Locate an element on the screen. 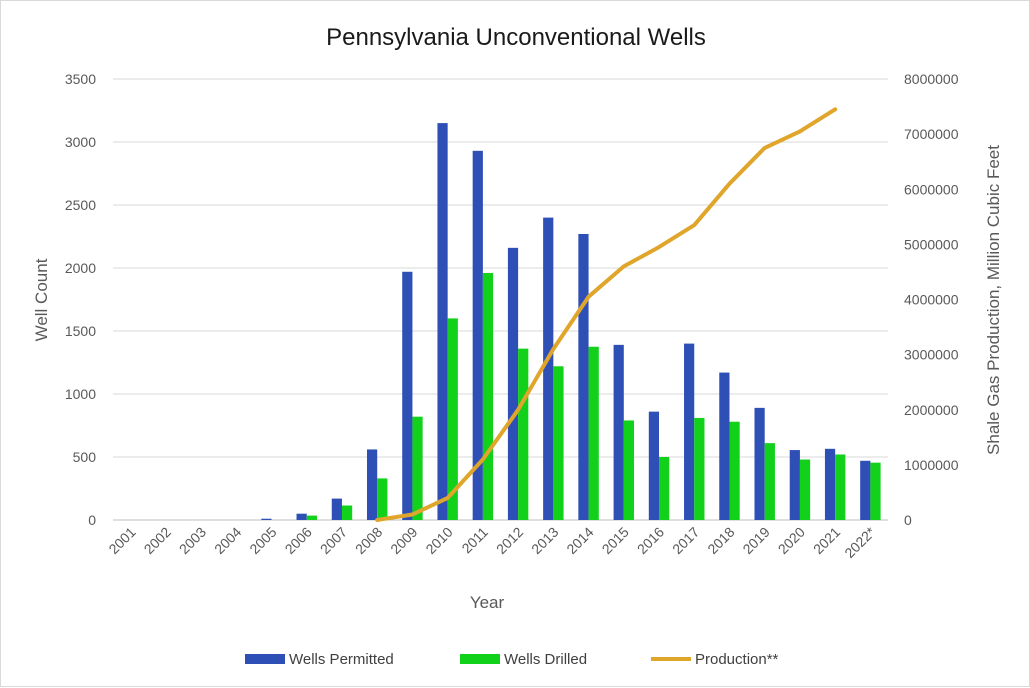 Image resolution: width=1030 pixels, height=688 pixels. y2-tick-label: 4000000 is located at coordinates (931, 300).